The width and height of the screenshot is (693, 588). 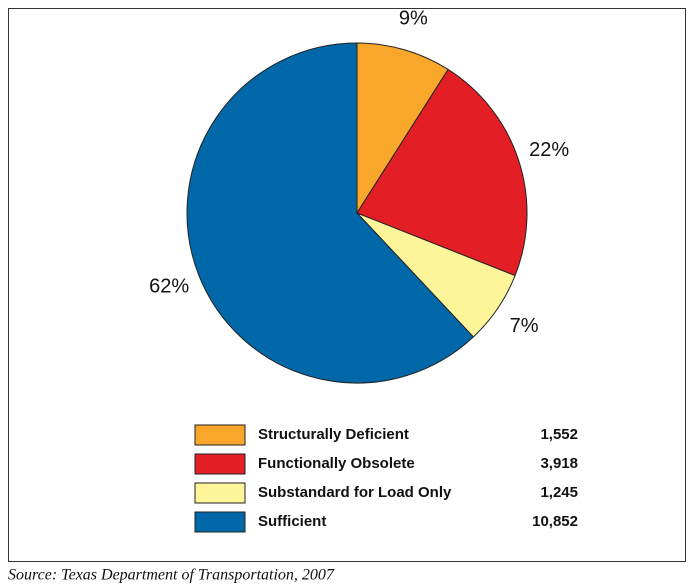 What do you see at coordinates (355, 492) in the screenshot?
I see `legend-label: Substandard for Load Only` at bounding box center [355, 492].